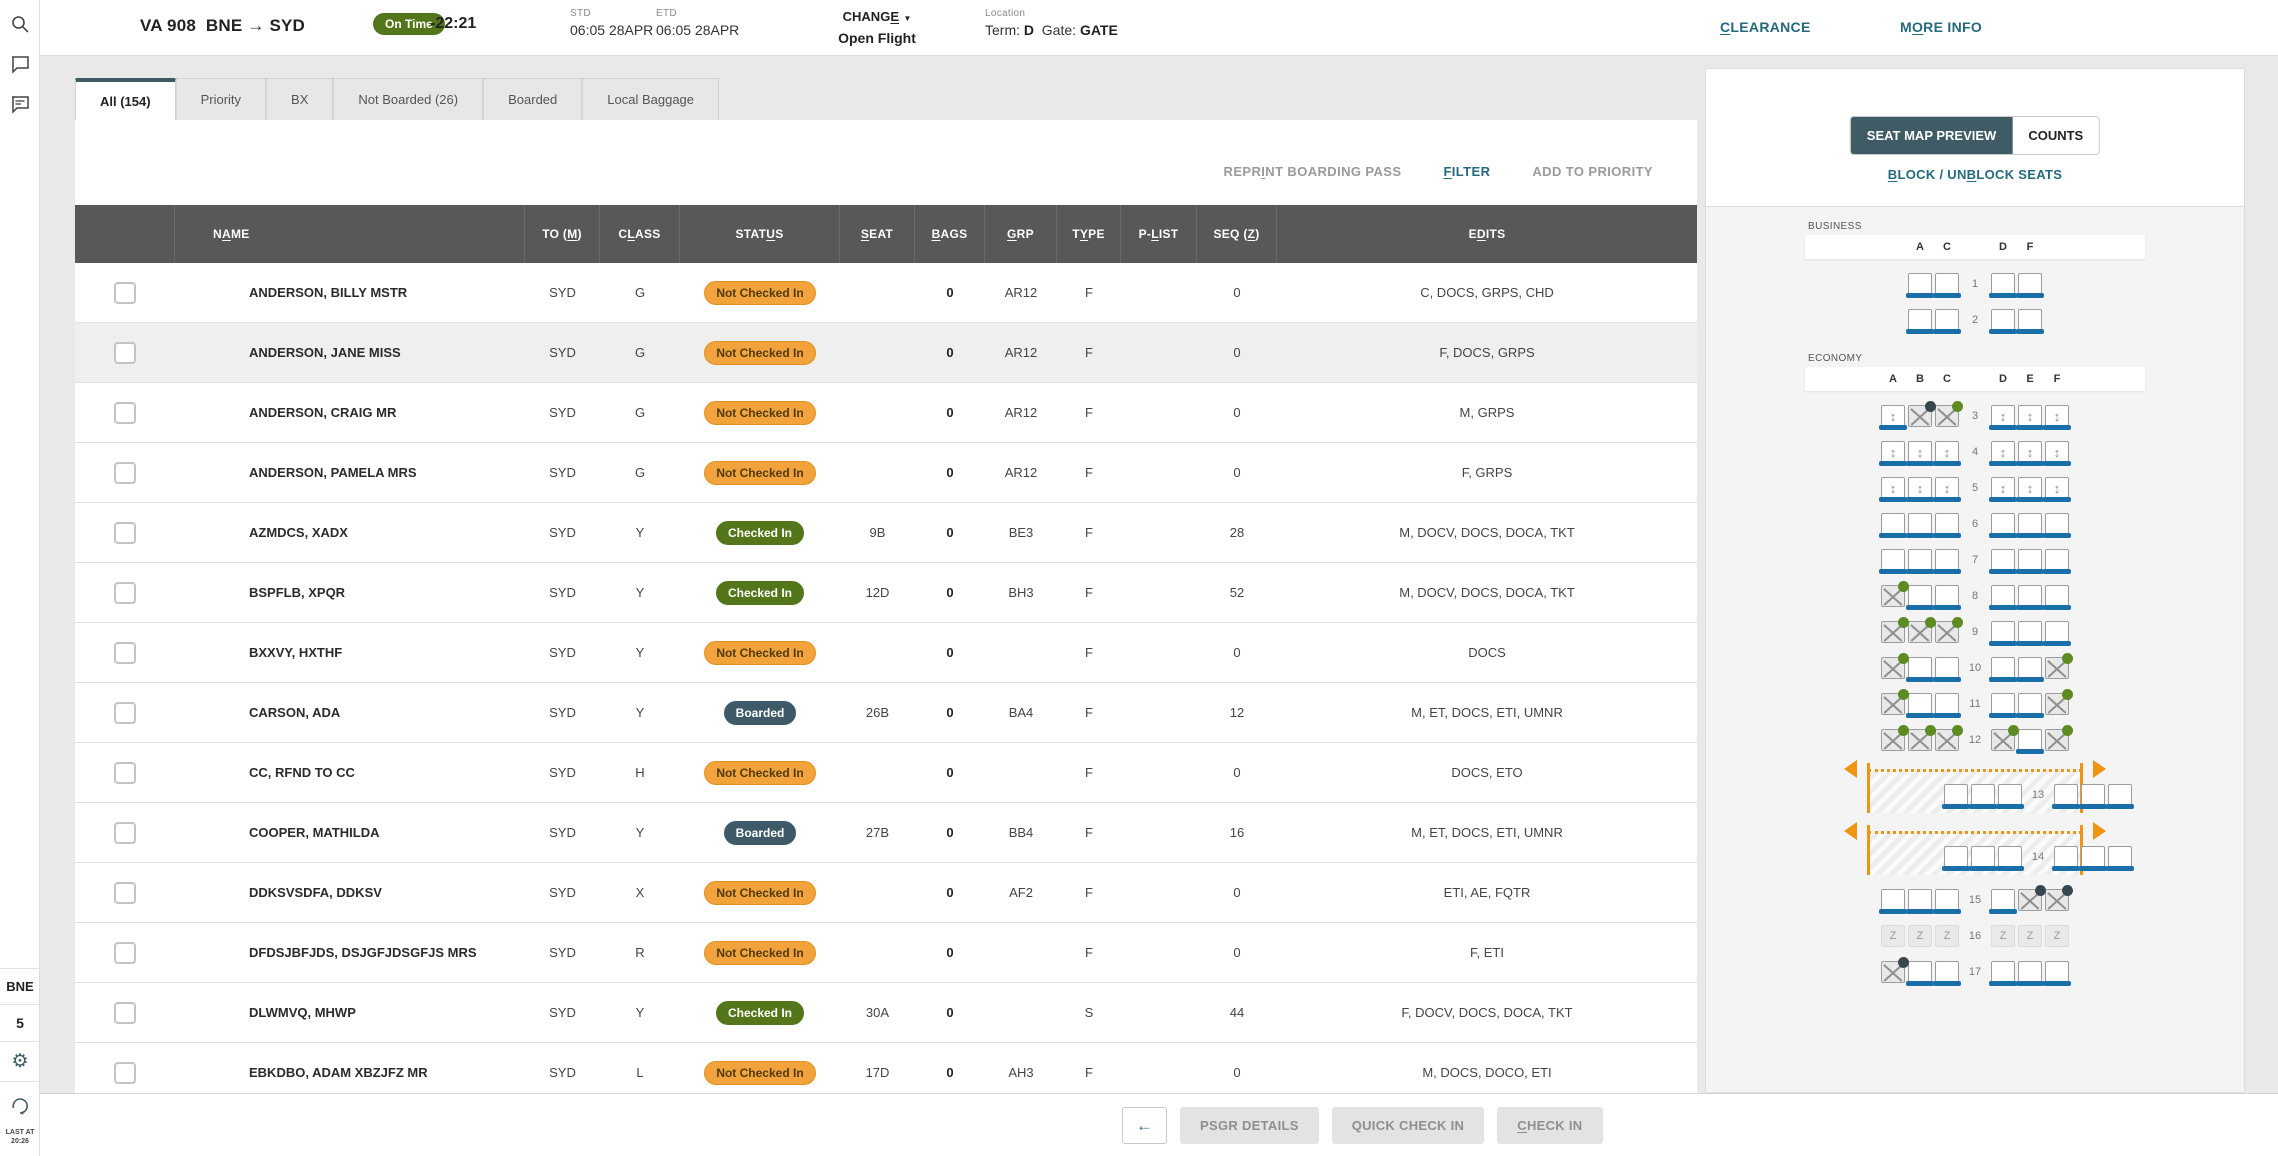  What do you see at coordinates (1947, 705) in the screenshot?
I see `seat-11C` at bounding box center [1947, 705].